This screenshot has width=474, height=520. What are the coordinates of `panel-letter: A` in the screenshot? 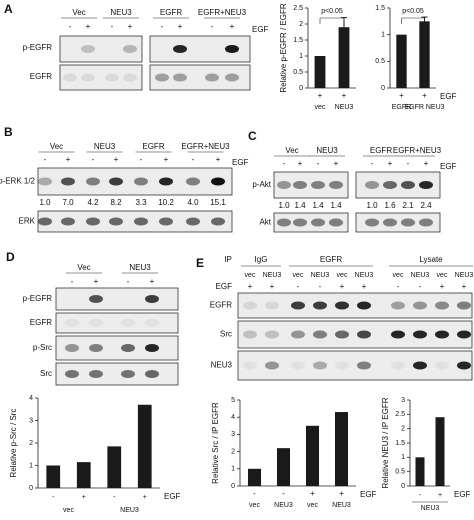 It's located at (8, 9).